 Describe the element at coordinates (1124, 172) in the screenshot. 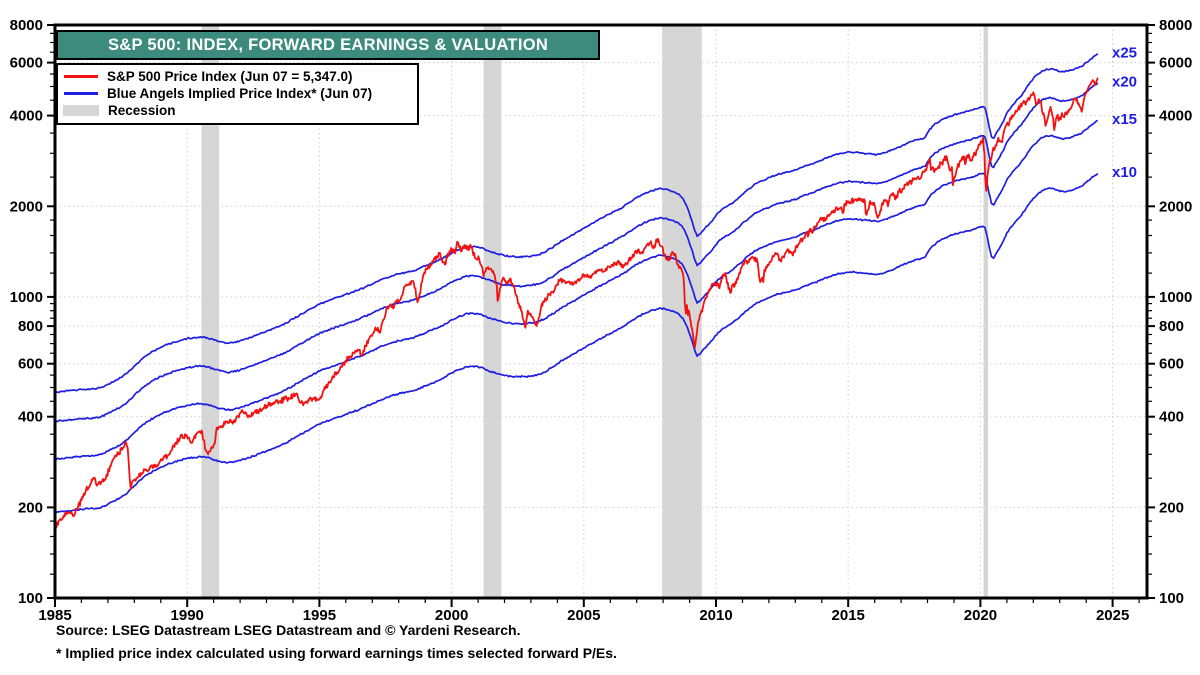

I see `pe-multiple-label-x10: x10` at that location.